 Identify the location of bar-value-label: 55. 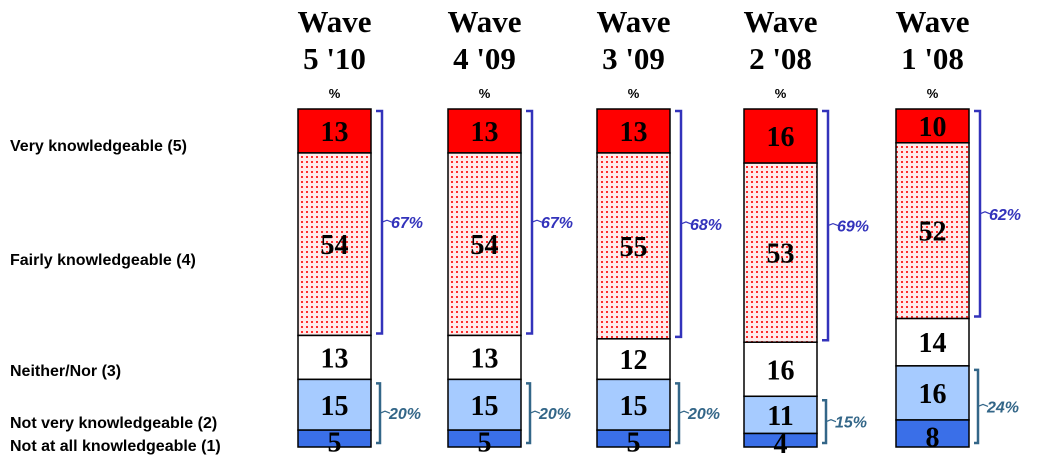
(634, 247).